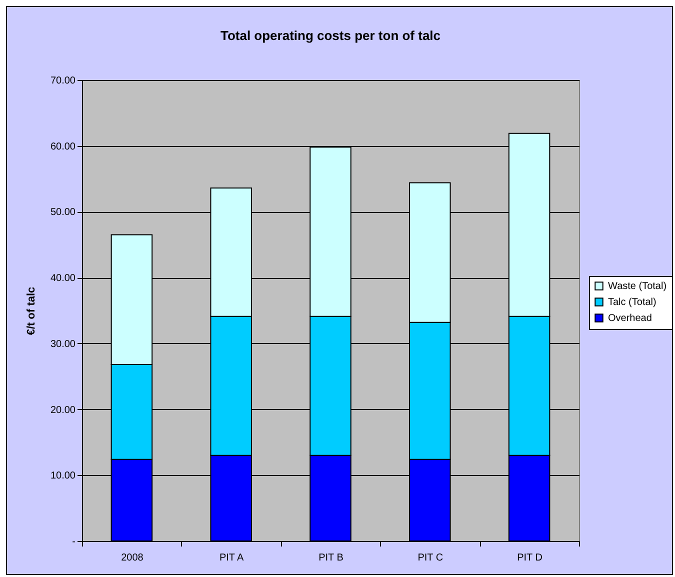 The width and height of the screenshot is (675, 577). I want to click on legend-label: Talc (Total), so click(632, 302).